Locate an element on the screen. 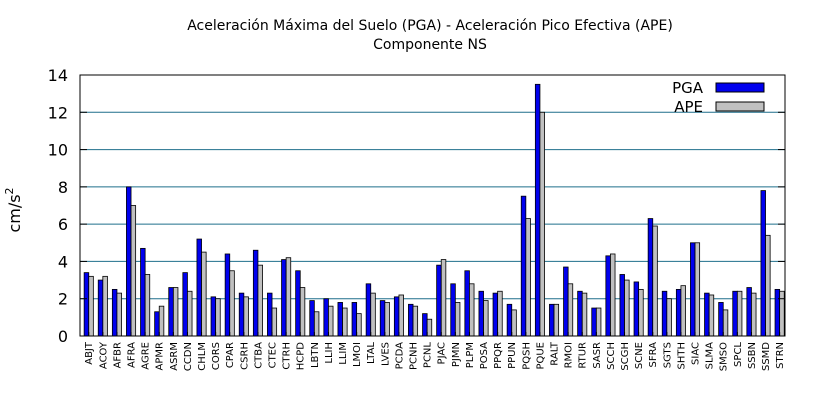 This screenshot has width=820, height=400. x-tick-label-rtur: RTUR is located at coordinates (583, 355).